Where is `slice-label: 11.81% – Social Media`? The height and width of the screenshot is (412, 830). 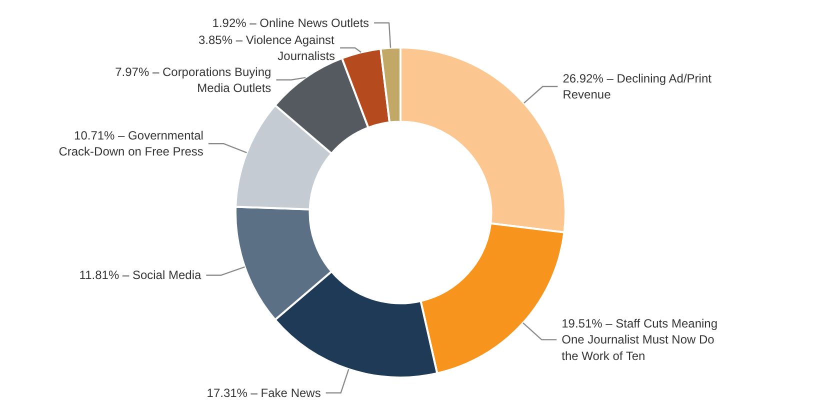
slice-label: 11.81% – Social Media is located at coordinates (140, 275).